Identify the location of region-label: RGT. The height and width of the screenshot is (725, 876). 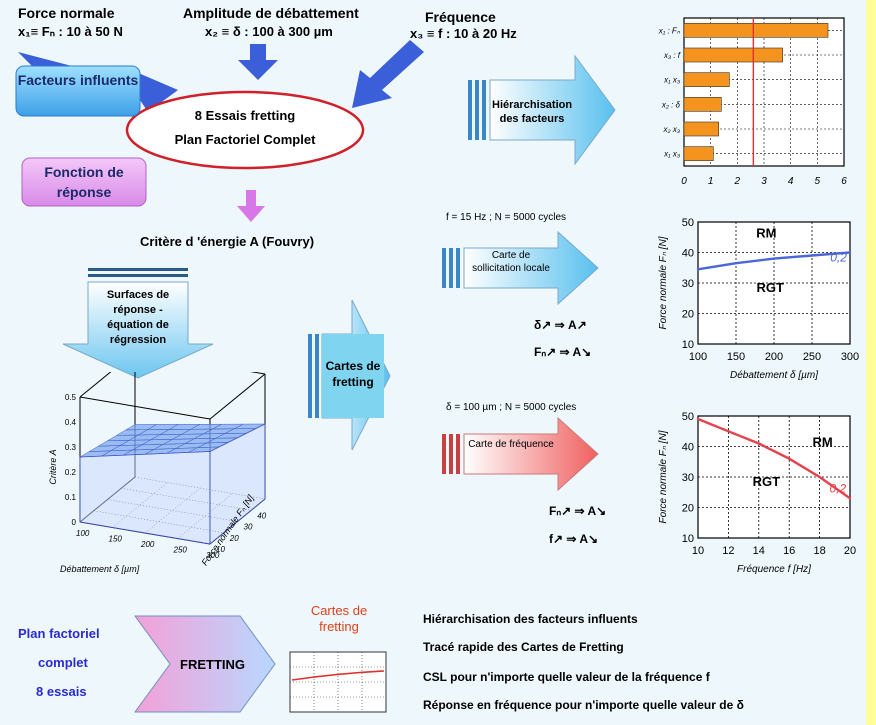
(767, 481).